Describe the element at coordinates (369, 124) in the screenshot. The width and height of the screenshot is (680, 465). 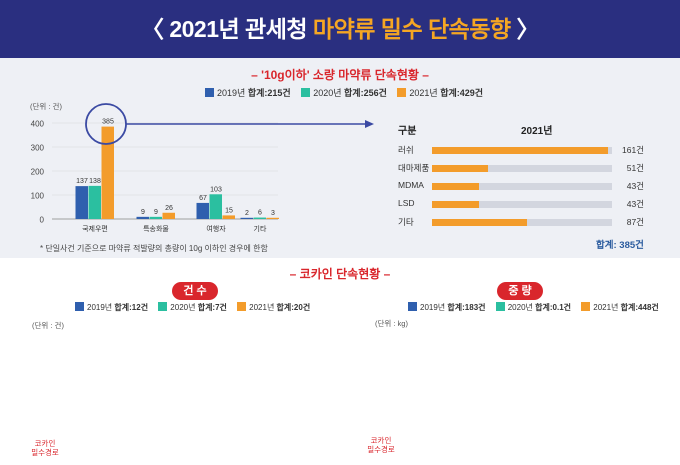
I see `arrow-head` at that location.